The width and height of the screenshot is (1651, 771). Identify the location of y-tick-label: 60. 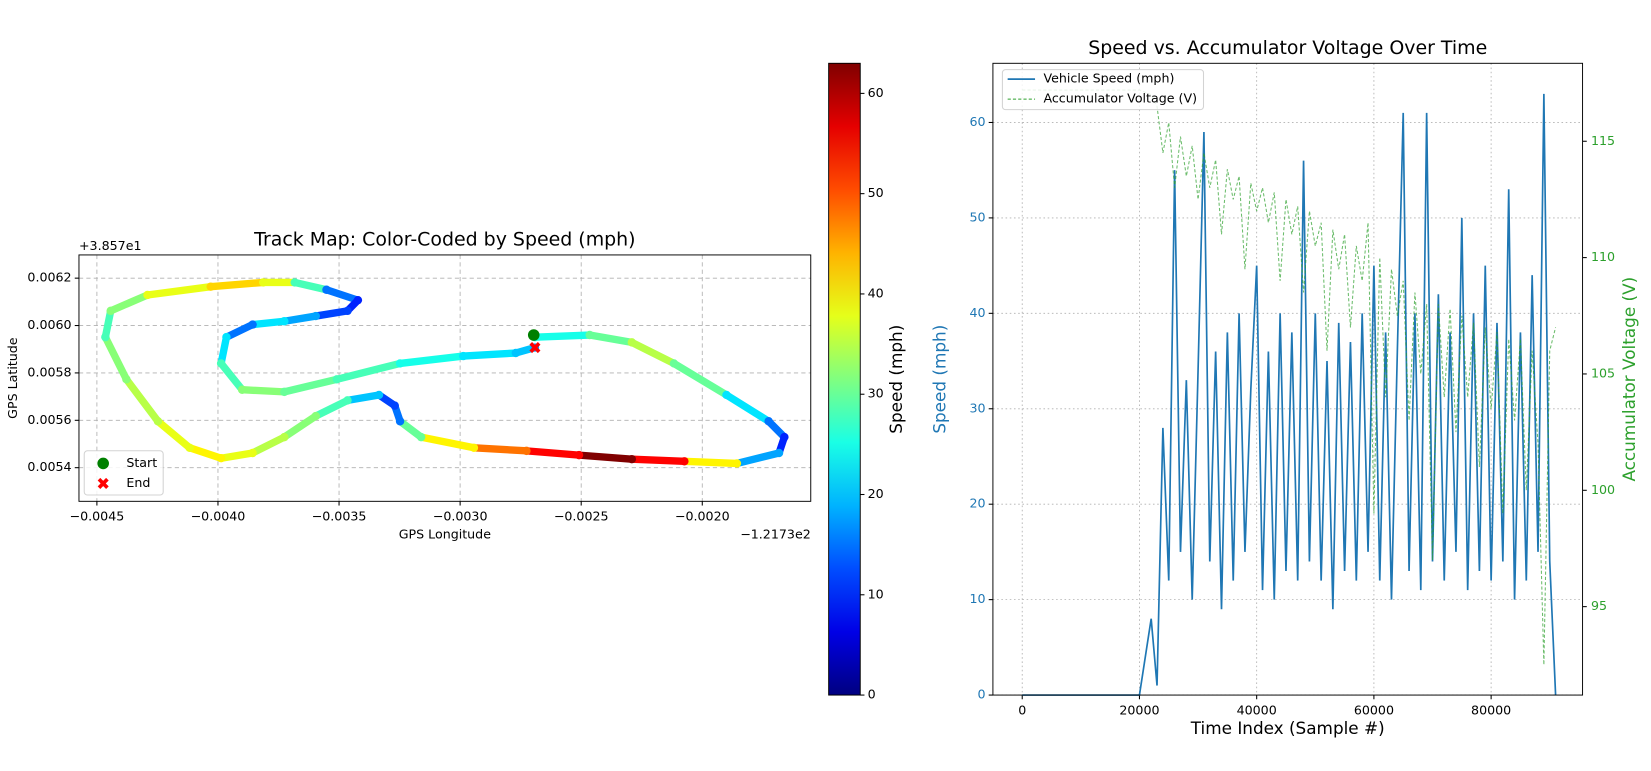
(977, 121).